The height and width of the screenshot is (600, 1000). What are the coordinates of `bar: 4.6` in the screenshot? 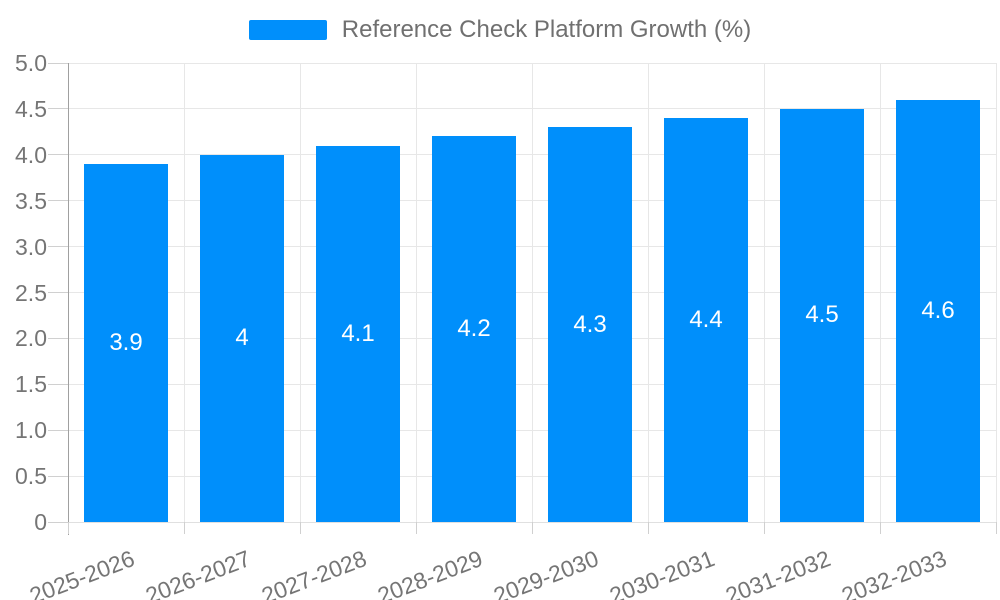 It's located at (938, 310).